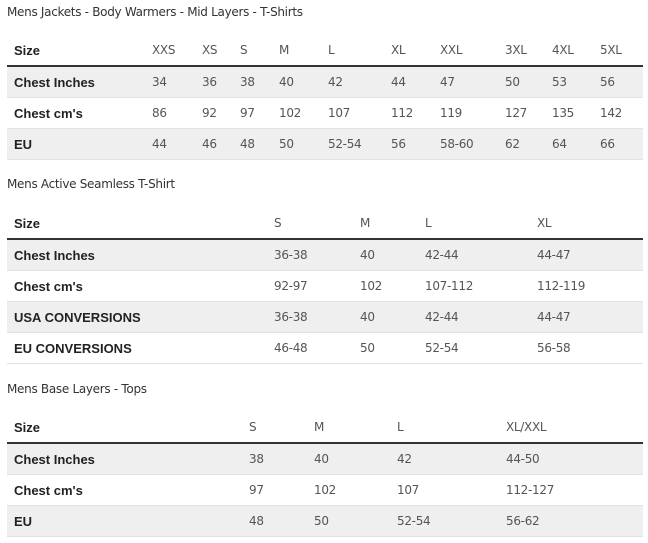 The image size is (648, 543). Describe the element at coordinates (523, 459) in the screenshot. I see `table-cell: 44-50` at that location.